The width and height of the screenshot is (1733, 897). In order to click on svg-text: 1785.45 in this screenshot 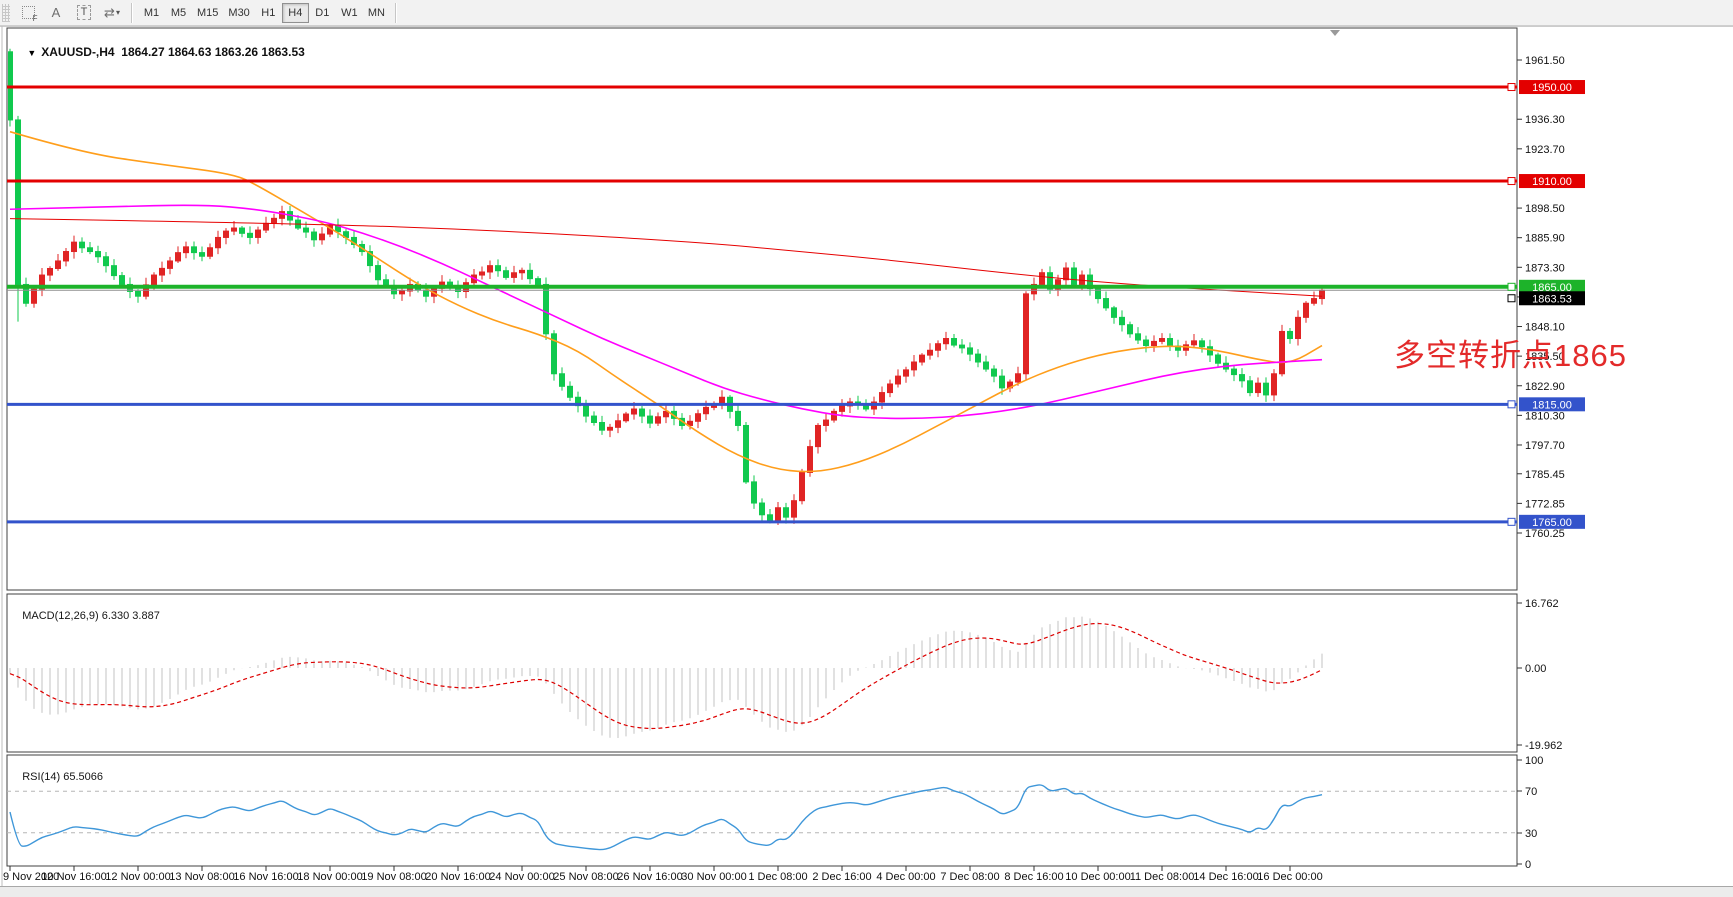, I will do `click(1545, 475)`.